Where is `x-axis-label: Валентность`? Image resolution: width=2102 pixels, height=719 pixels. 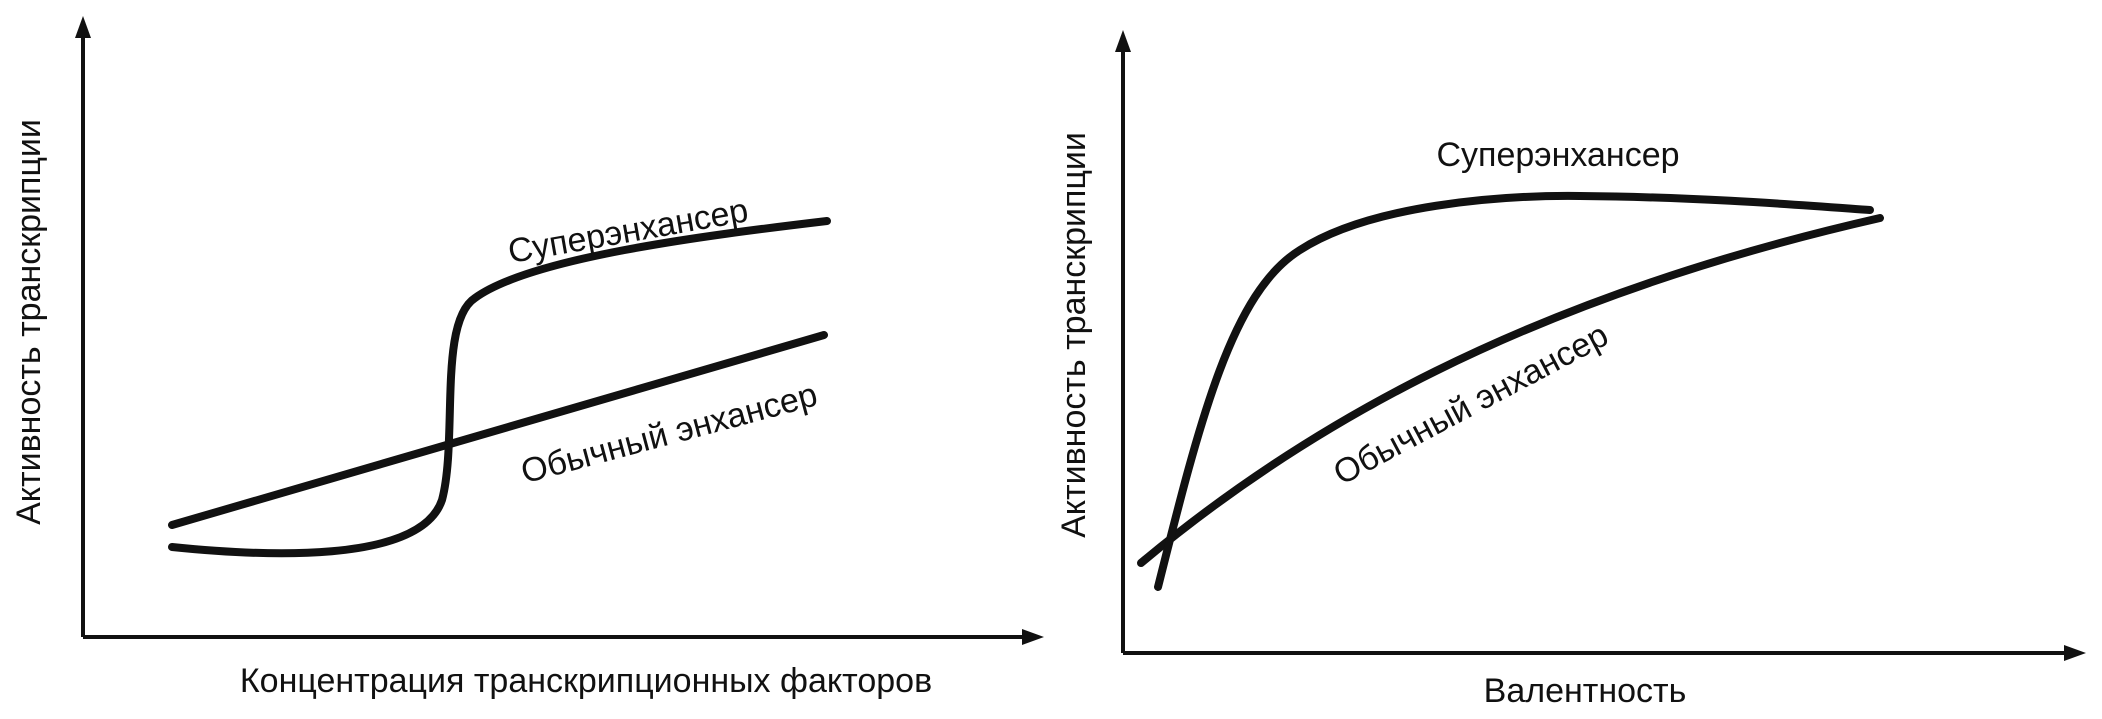
x-axis-label: Валентность is located at coordinates (1585, 691).